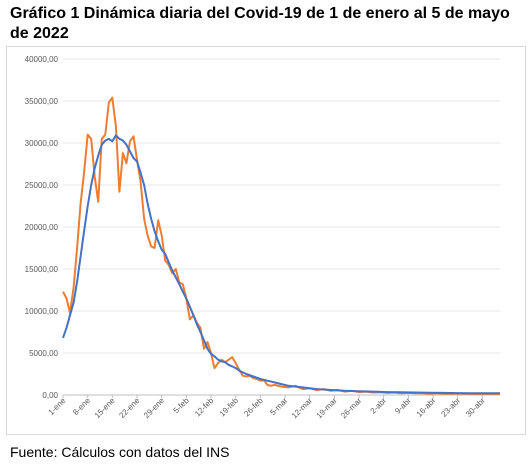 Image resolution: width=532 pixels, height=467 pixels. I want to click on x-tick-label: 2-abr, so click(379, 406).